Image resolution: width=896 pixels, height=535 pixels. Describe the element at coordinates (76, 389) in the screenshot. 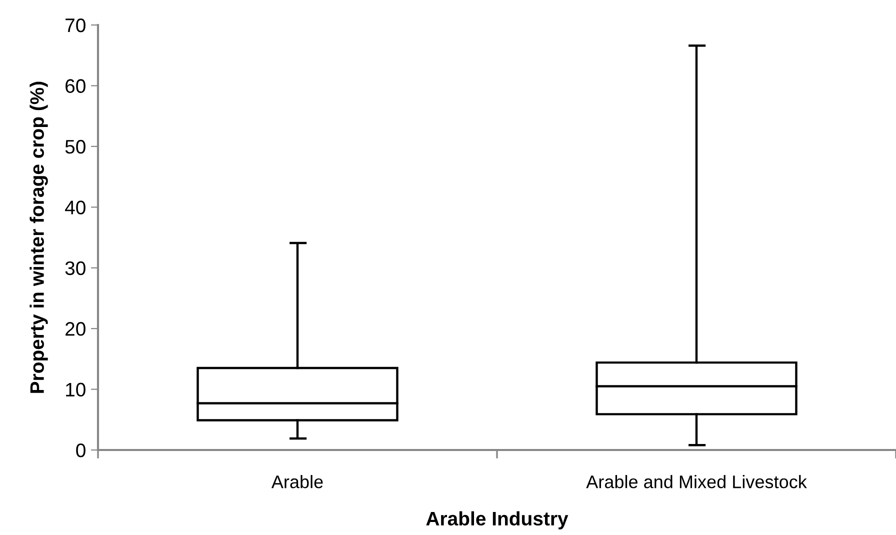

I see `y-tick-label: 10` at that location.